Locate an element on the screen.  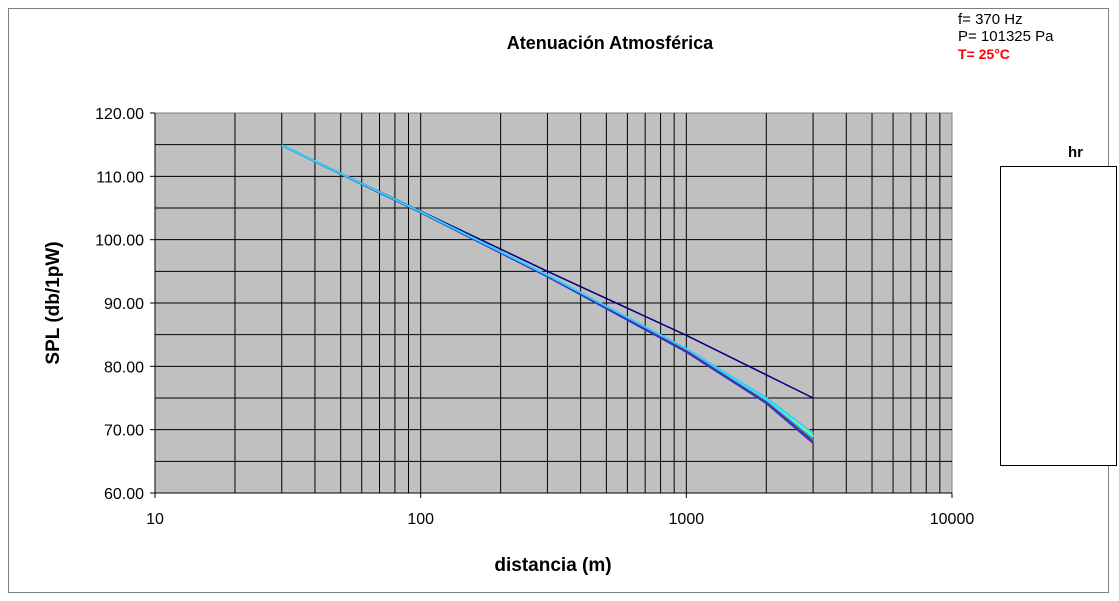
frequency-label: f= 370 Hz is located at coordinates (990, 19).